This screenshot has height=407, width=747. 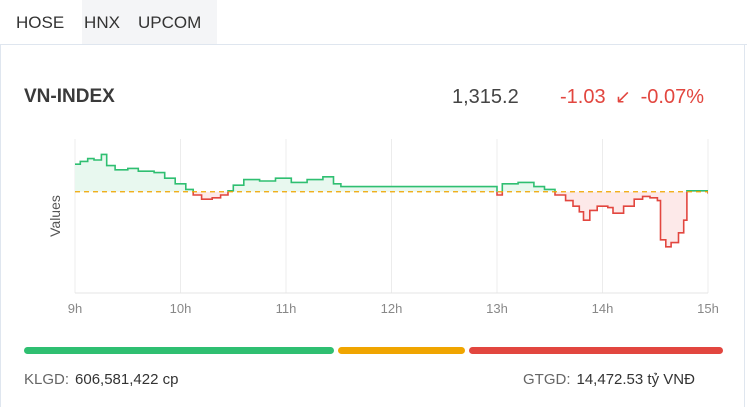 I want to click on gtgd-value: 14,472.53 tỷ VNĐ, so click(x=635, y=379).